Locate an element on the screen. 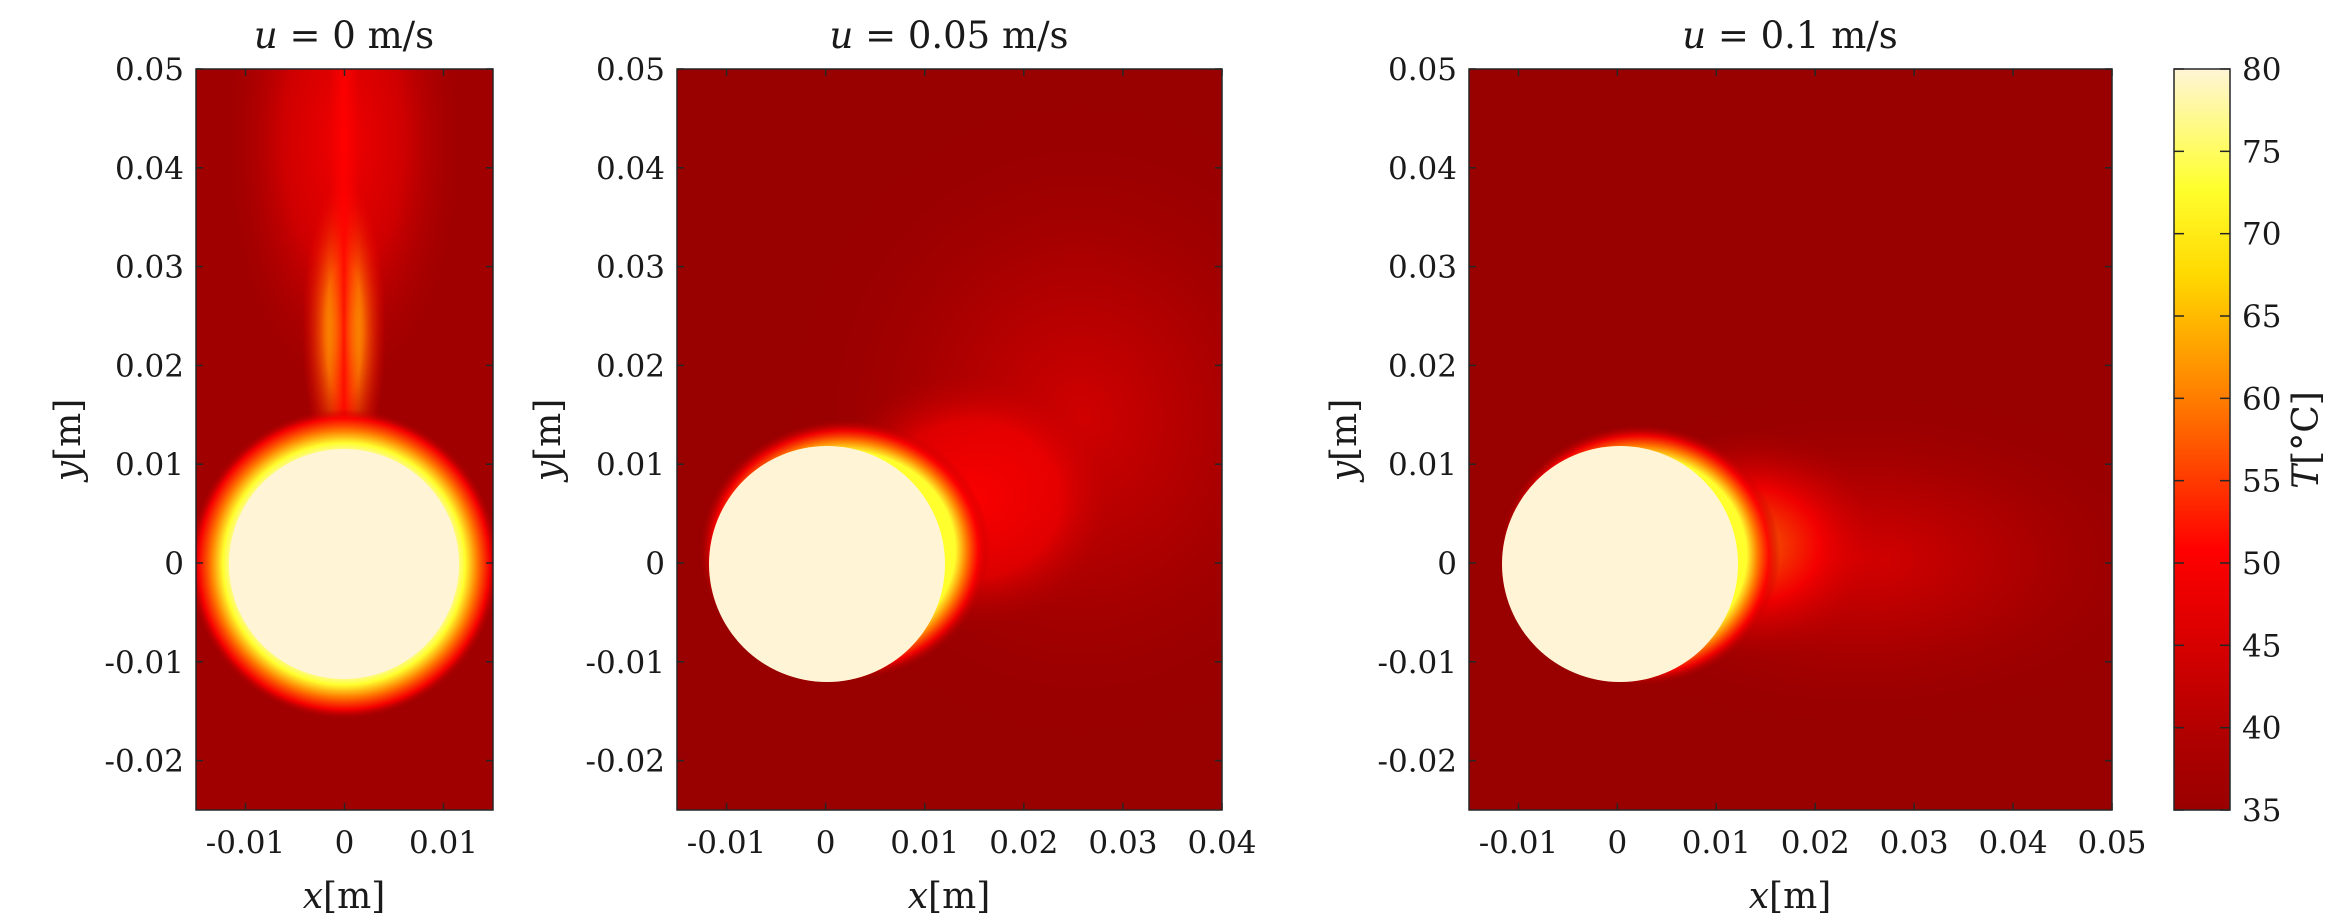 Image resolution: width=2346 pixels, height=919 pixels. x-tick-label: 0.05 is located at coordinates (2111, 843).